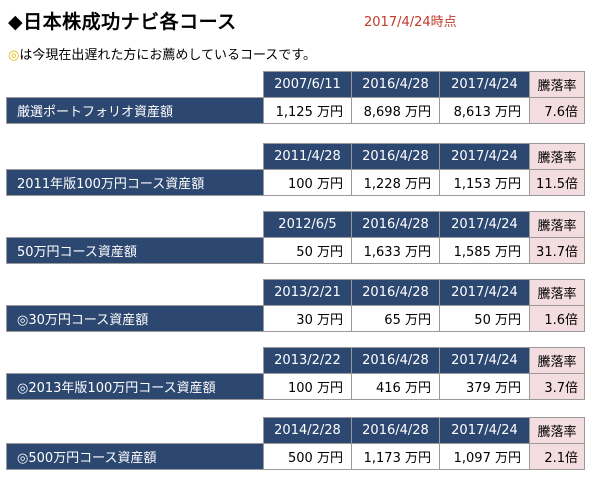 The image size is (596, 487). Describe the element at coordinates (395, 110) in the screenshot. I see `mid-value: 8,698 万円` at that location.